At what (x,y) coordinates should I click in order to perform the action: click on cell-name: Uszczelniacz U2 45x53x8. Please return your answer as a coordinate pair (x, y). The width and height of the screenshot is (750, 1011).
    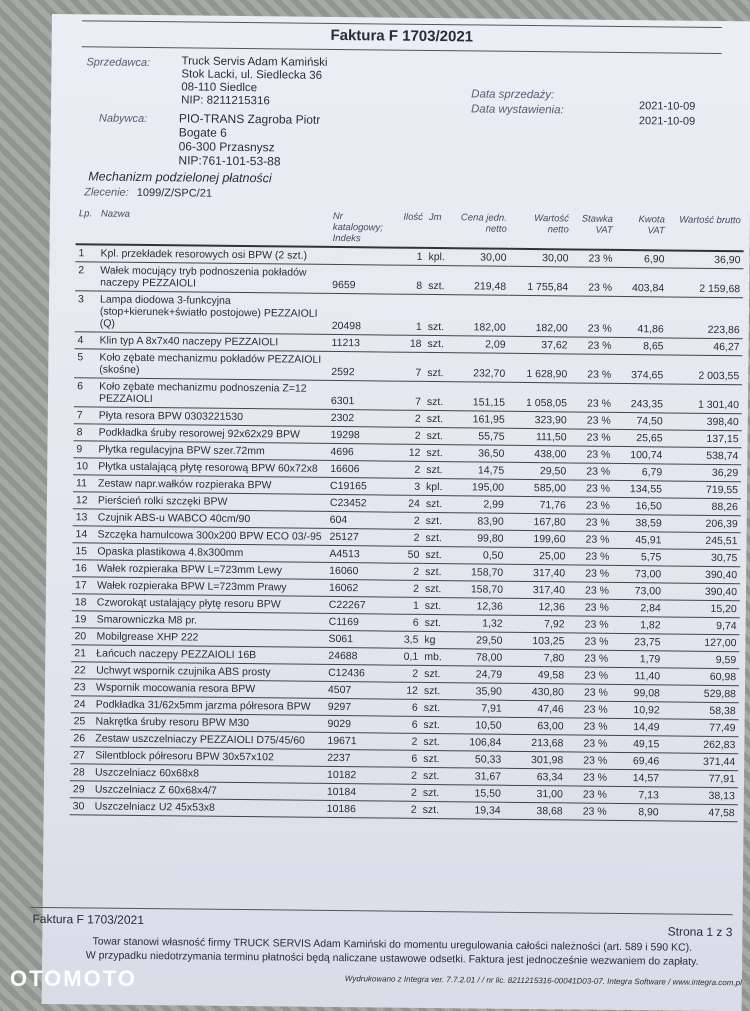
    Looking at the image, I should click on (207, 807).